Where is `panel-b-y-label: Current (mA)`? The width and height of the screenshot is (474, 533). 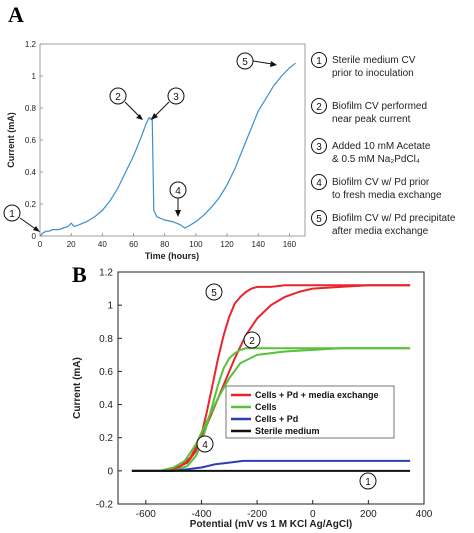 panel-b-y-label: Current (mA) is located at coordinates (77, 388).